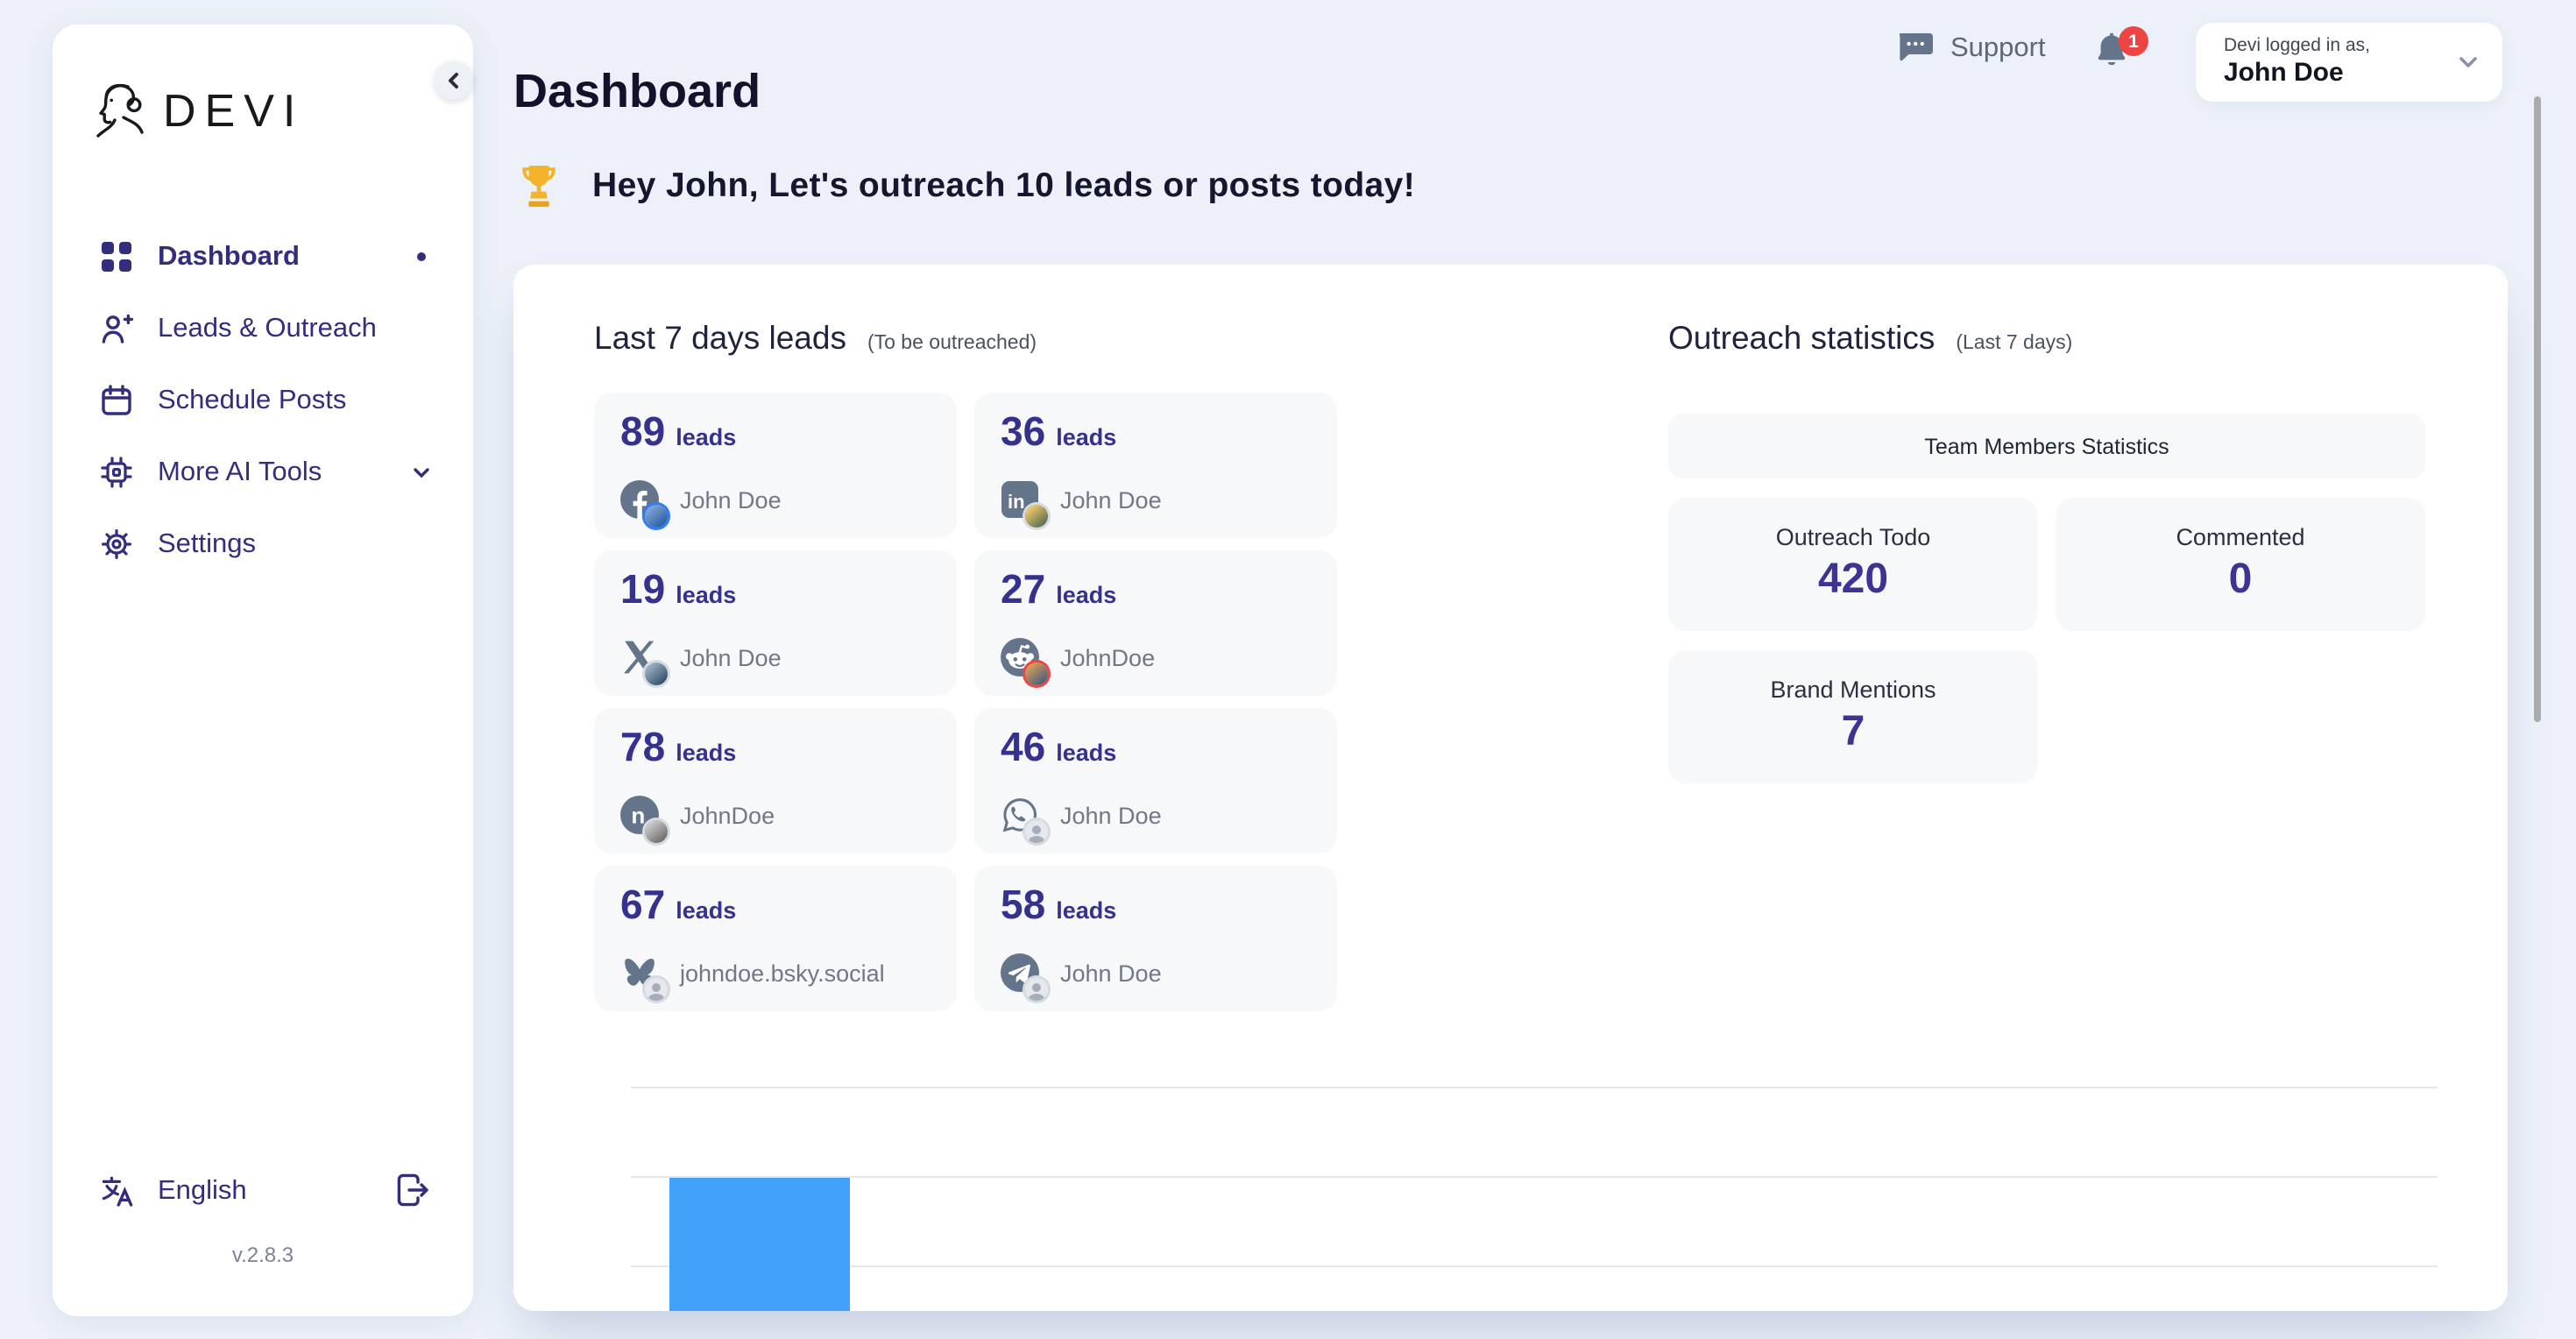  I want to click on logo-text: DEVI, so click(234, 110).